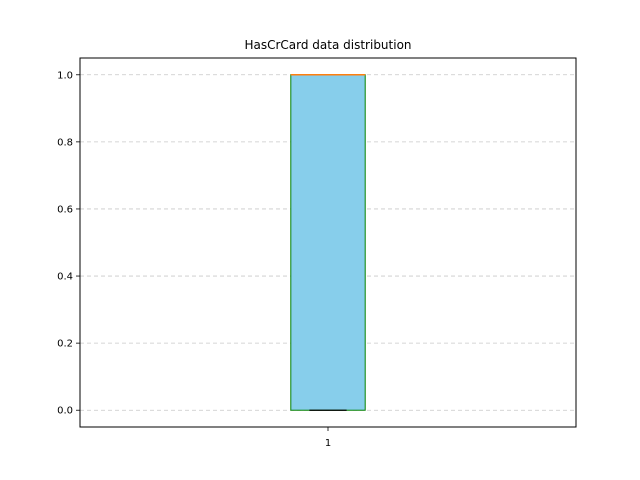  Describe the element at coordinates (68, 243) in the screenshot. I see `y-axis-ticks: 0.0 0.2 0.4 0.6 0.8 1.0` at that location.